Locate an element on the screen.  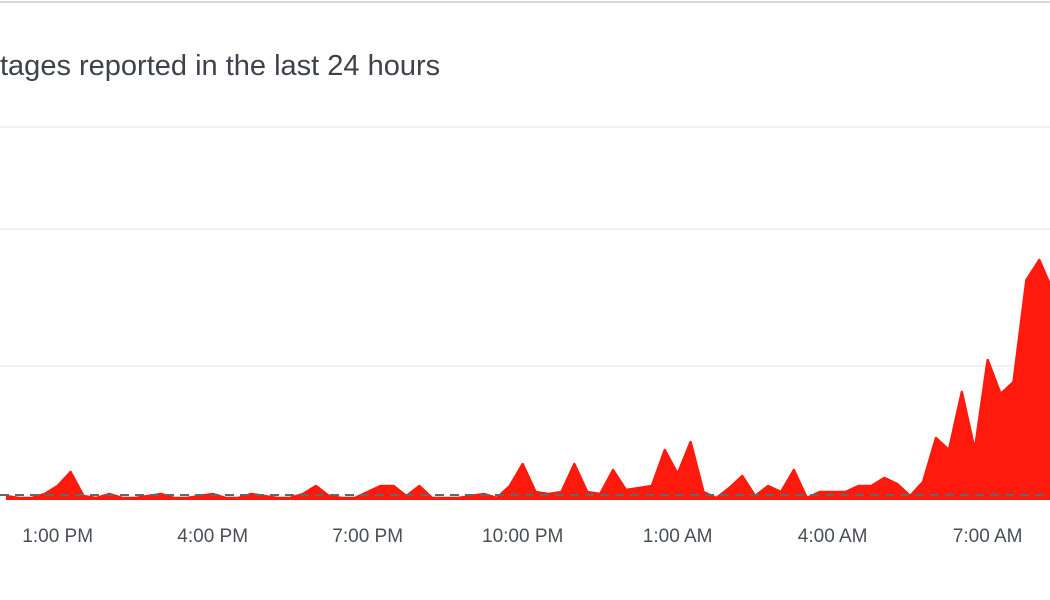
x-tick-label: 7:00 PM is located at coordinates (367, 536).